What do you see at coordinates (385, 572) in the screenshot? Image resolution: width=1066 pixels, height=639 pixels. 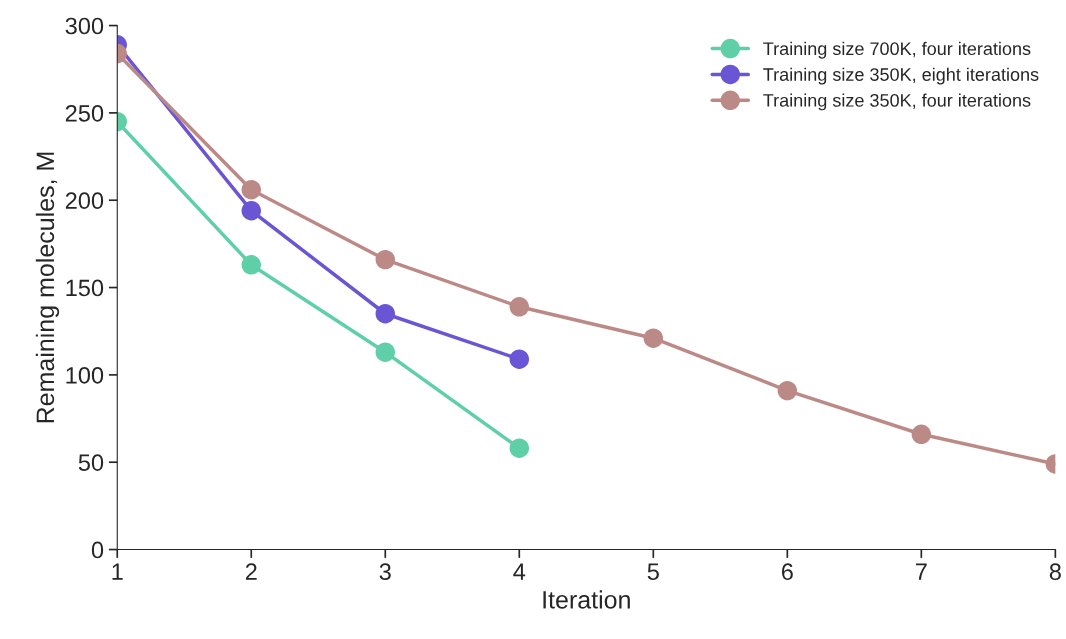 I see `x-tick-label: 3` at bounding box center [385, 572].